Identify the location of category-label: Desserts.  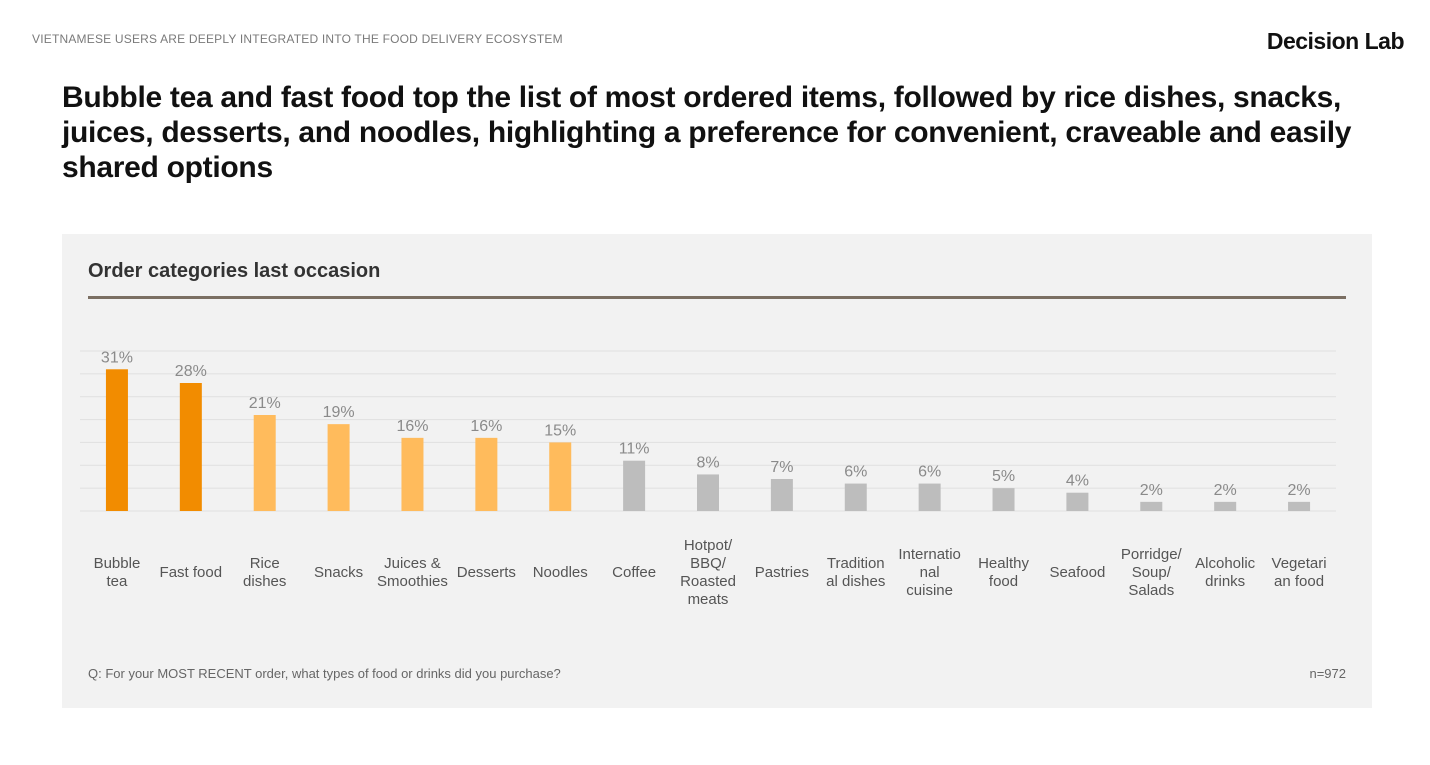
(486, 572).